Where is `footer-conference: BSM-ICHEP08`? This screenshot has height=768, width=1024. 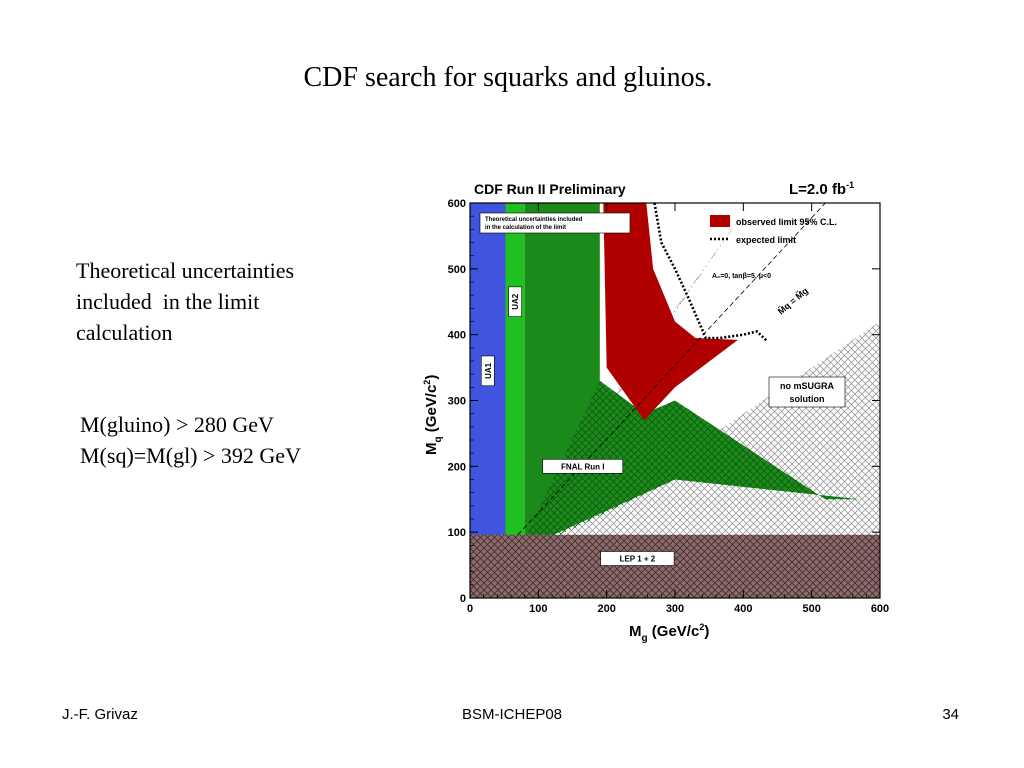 footer-conference: BSM-ICHEP08 is located at coordinates (512, 714).